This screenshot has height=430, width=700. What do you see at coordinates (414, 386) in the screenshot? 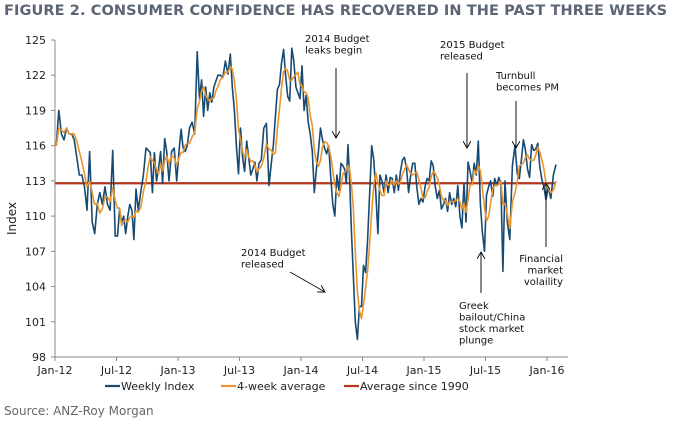
I see `legend-label: Average since 1990` at bounding box center [414, 386].